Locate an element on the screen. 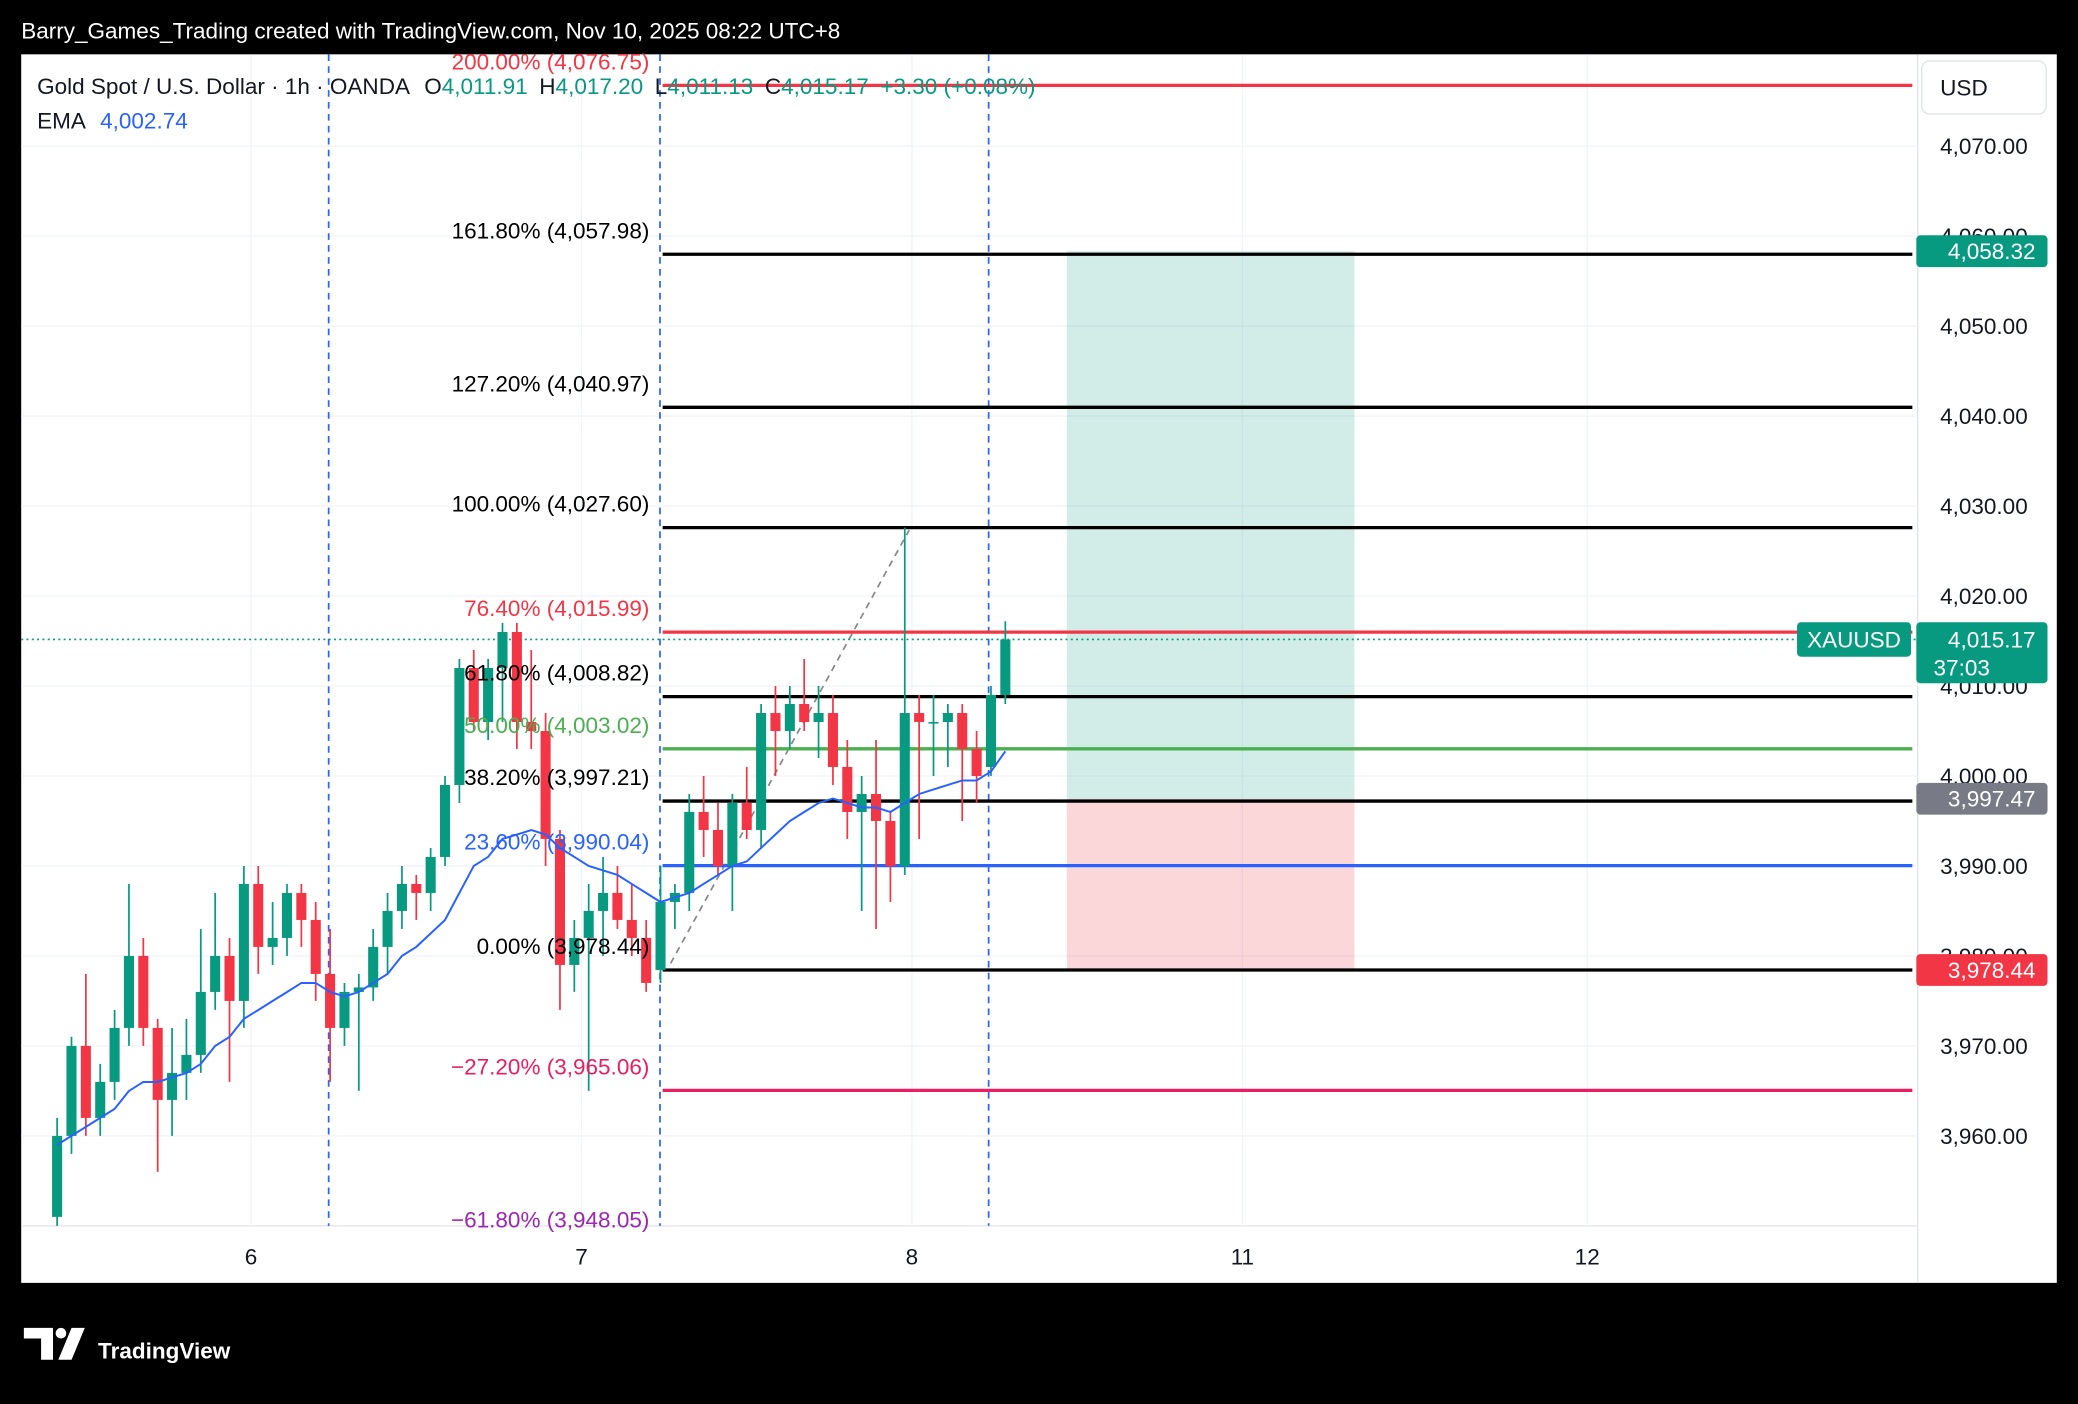  y-tick-label: 4,070.00 is located at coordinates (1984, 146).